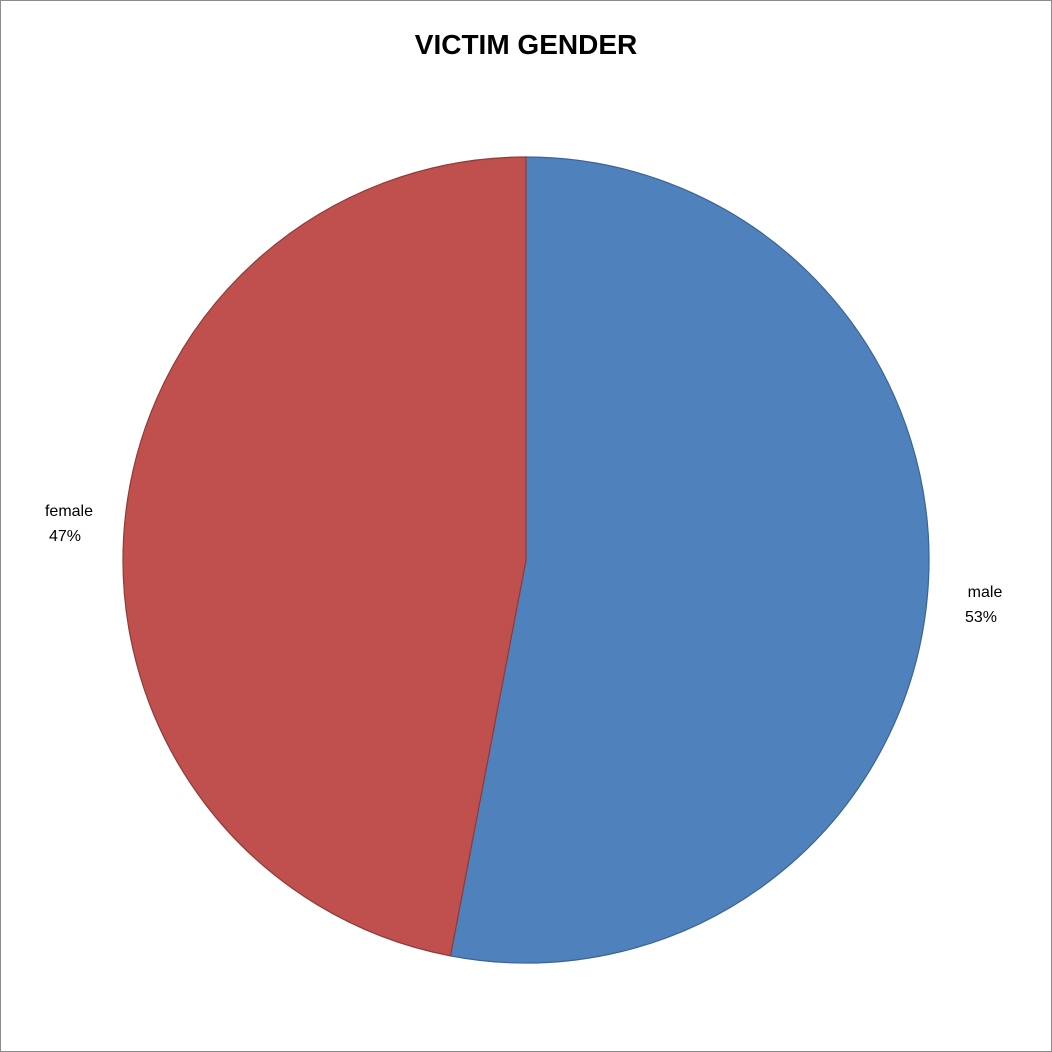  What do you see at coordinates (985, 592) in the screenshot?
I see `slice-label-male: male` at bounding box center [985, 592].